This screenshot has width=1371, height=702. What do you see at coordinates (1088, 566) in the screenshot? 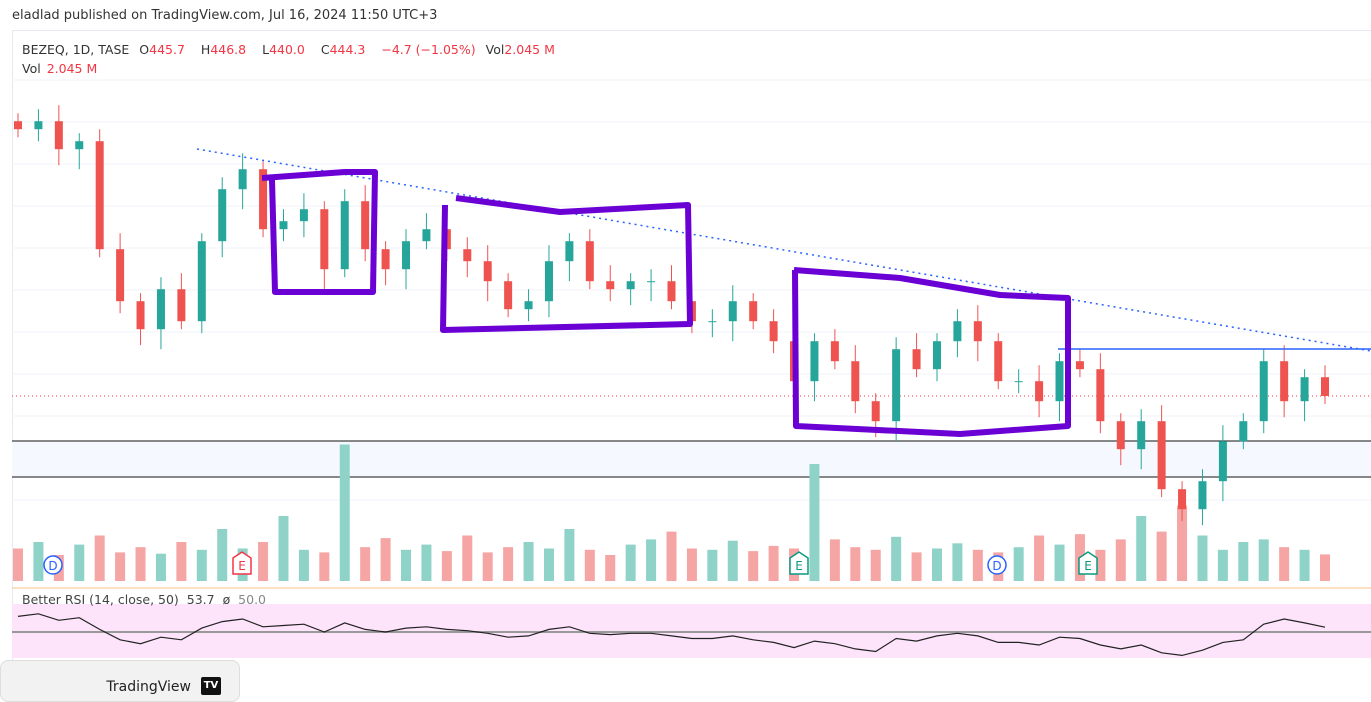
I see `event-label: E` at bounding box center [1088, 566].